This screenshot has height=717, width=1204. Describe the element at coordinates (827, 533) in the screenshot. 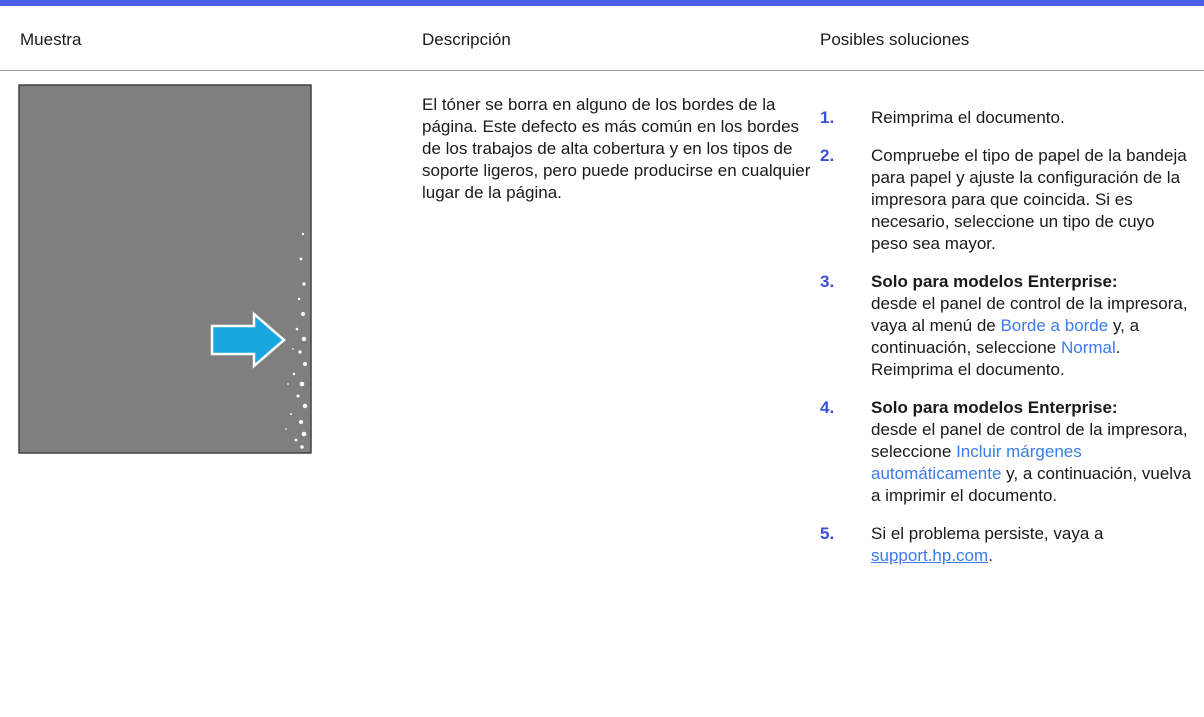

I see `step-number: 5.` at that location.